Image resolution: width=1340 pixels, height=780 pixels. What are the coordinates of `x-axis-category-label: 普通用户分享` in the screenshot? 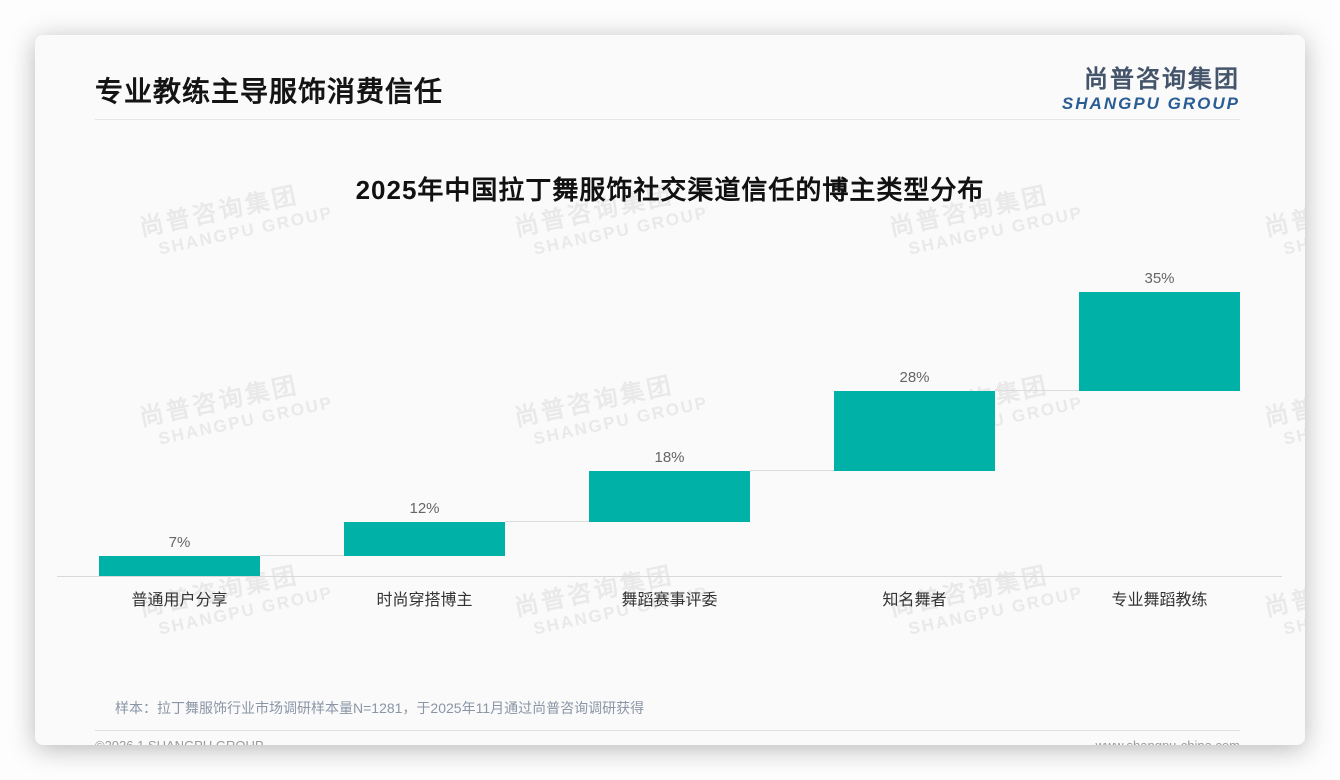 It's located at (179, 600).